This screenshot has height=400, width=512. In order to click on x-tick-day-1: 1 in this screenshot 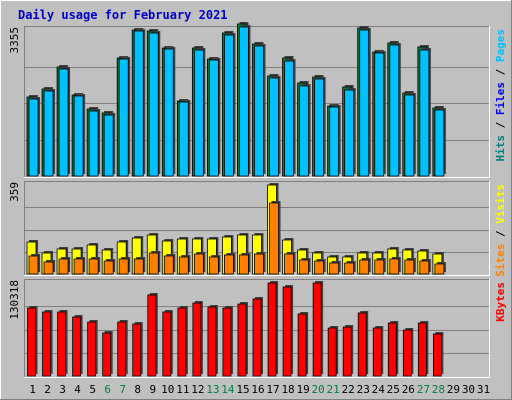, I will do `click(32, 389)`.